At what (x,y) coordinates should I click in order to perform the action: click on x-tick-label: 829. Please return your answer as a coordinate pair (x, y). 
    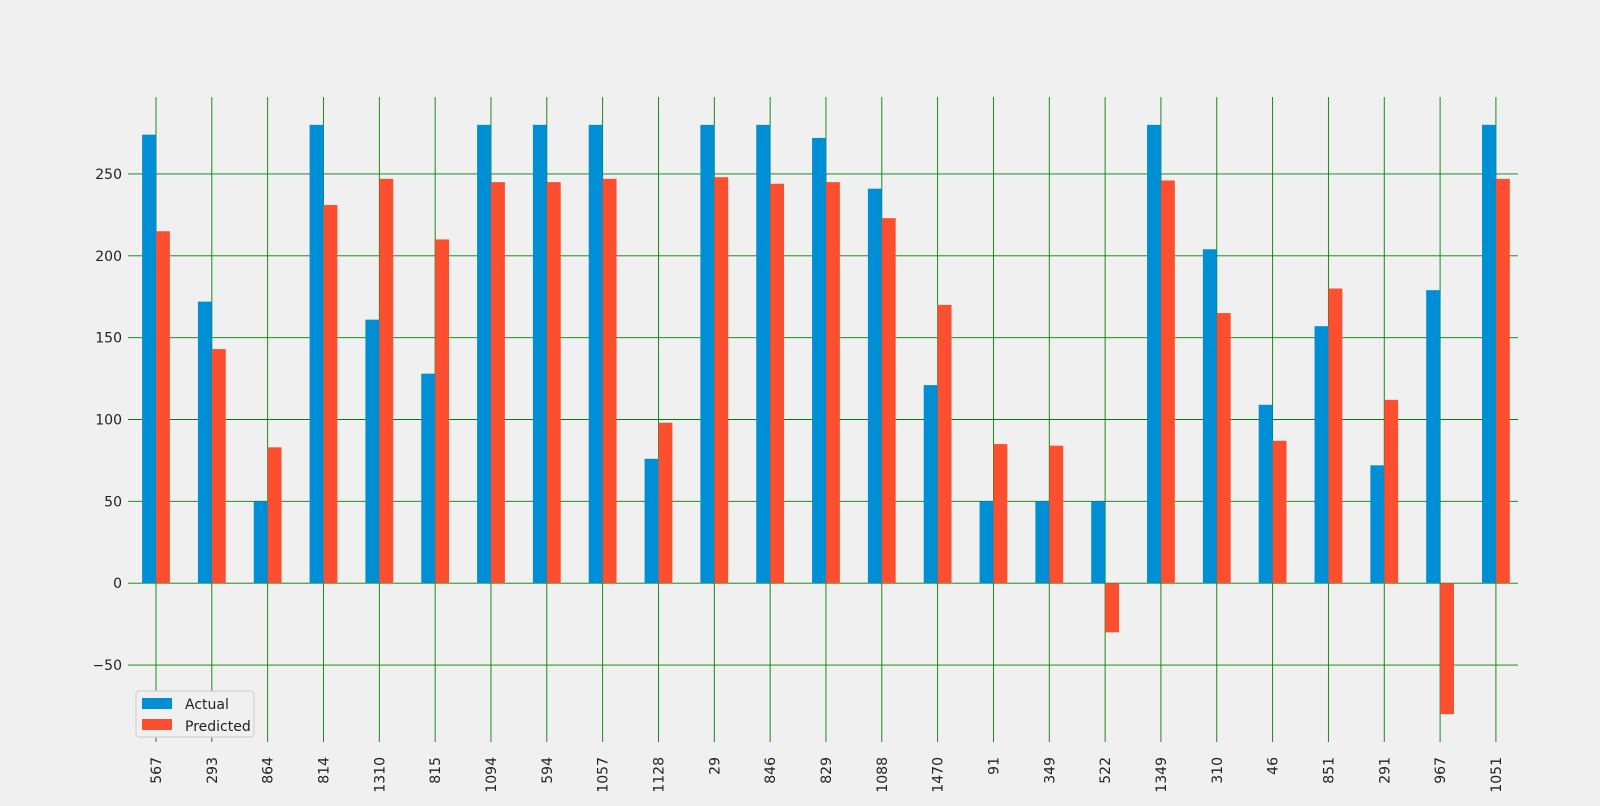
    Looking at the image, I should click on (827, 770).